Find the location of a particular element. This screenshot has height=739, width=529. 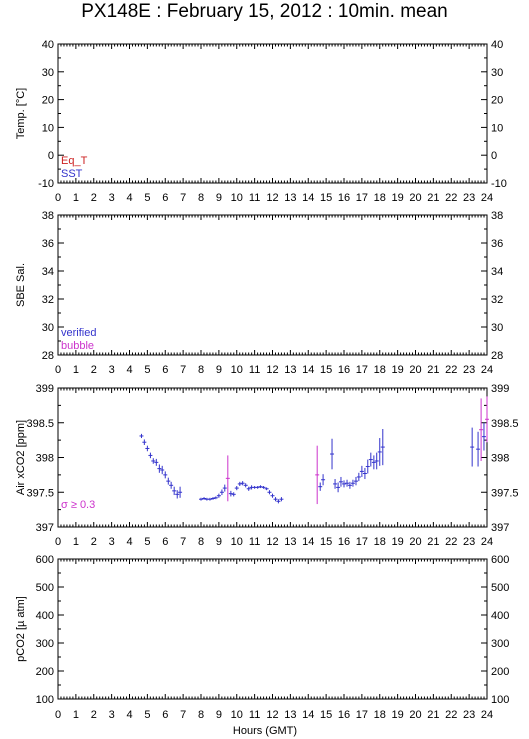

y-tick-label-right: 399 is located at coordinates (500, 389).